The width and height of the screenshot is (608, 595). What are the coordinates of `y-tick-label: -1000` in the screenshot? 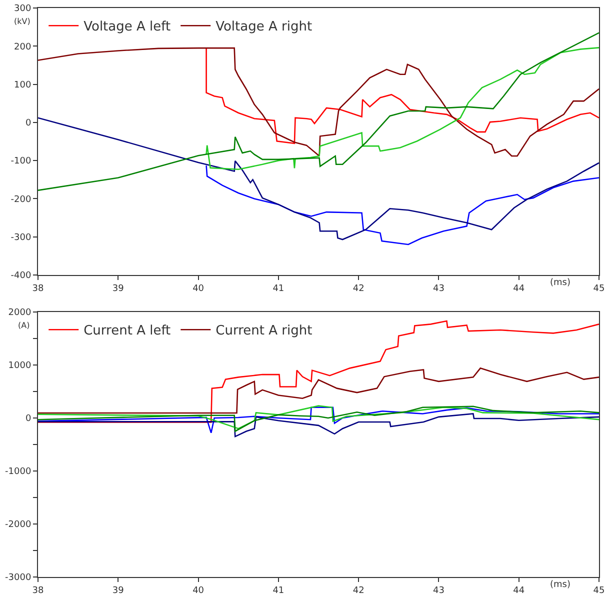 It's located at (18, 472).